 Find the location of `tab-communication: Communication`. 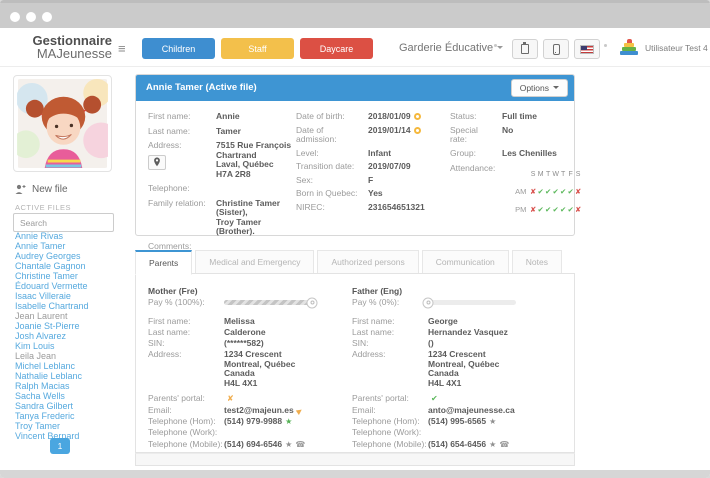

tab-communication: Communication is located at coordinates (465, 262).